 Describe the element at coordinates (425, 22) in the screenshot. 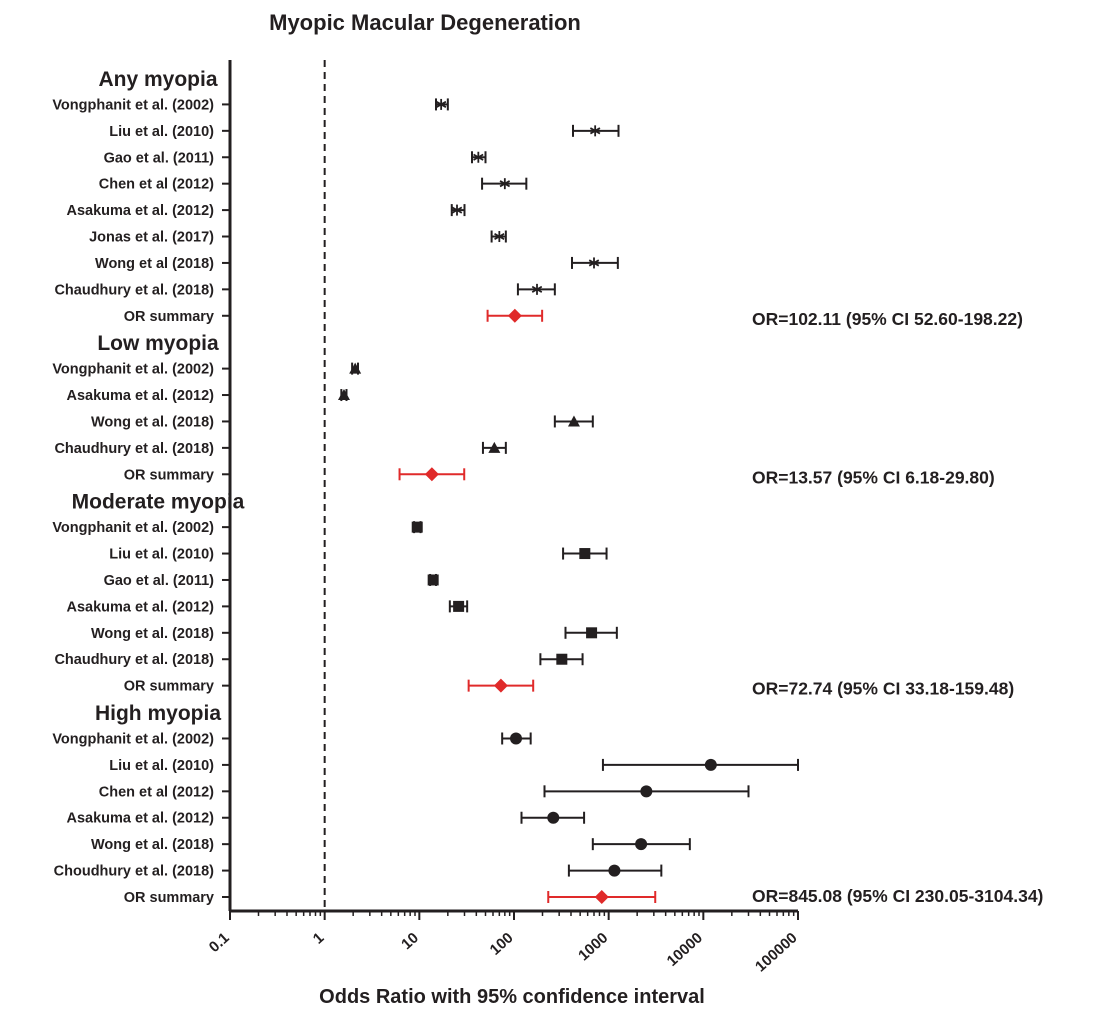

I see `chart-title: Myopic Macular Degeneration` at that location.